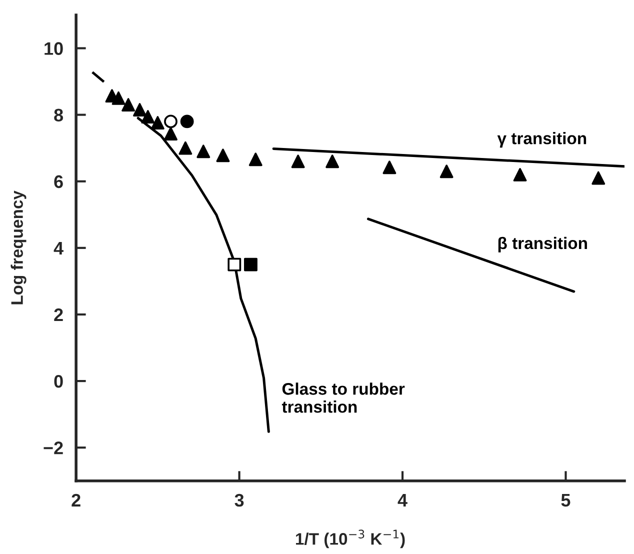  I want to click on y-tick-label: 2, so click(58, 315).